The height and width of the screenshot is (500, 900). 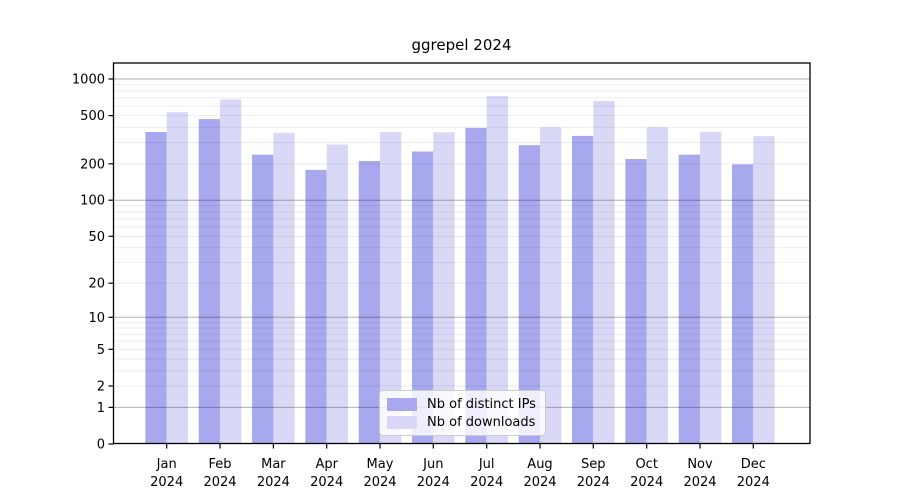 I want to click on x-tick-label-month-aug: Aug, so click(x=539, y=464).